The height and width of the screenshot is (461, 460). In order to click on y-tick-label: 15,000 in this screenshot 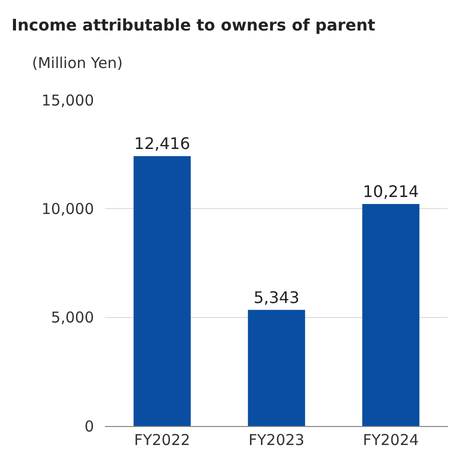, I will do `click(68, 100)`.